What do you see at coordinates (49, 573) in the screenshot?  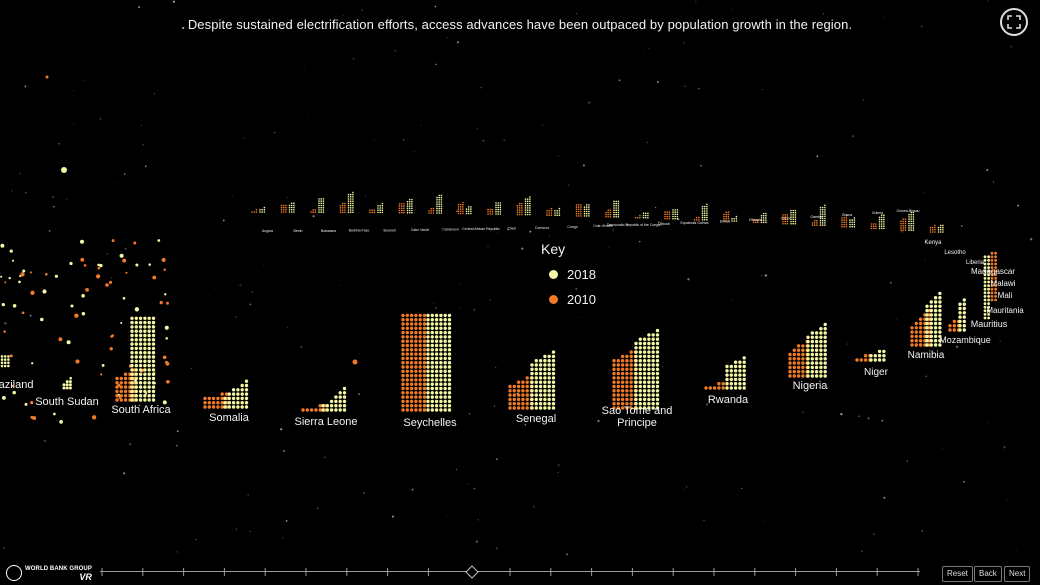 I see `world-bank-vr-logo: WORLD BANK GROUP VR` at bounding box center [49, 573].